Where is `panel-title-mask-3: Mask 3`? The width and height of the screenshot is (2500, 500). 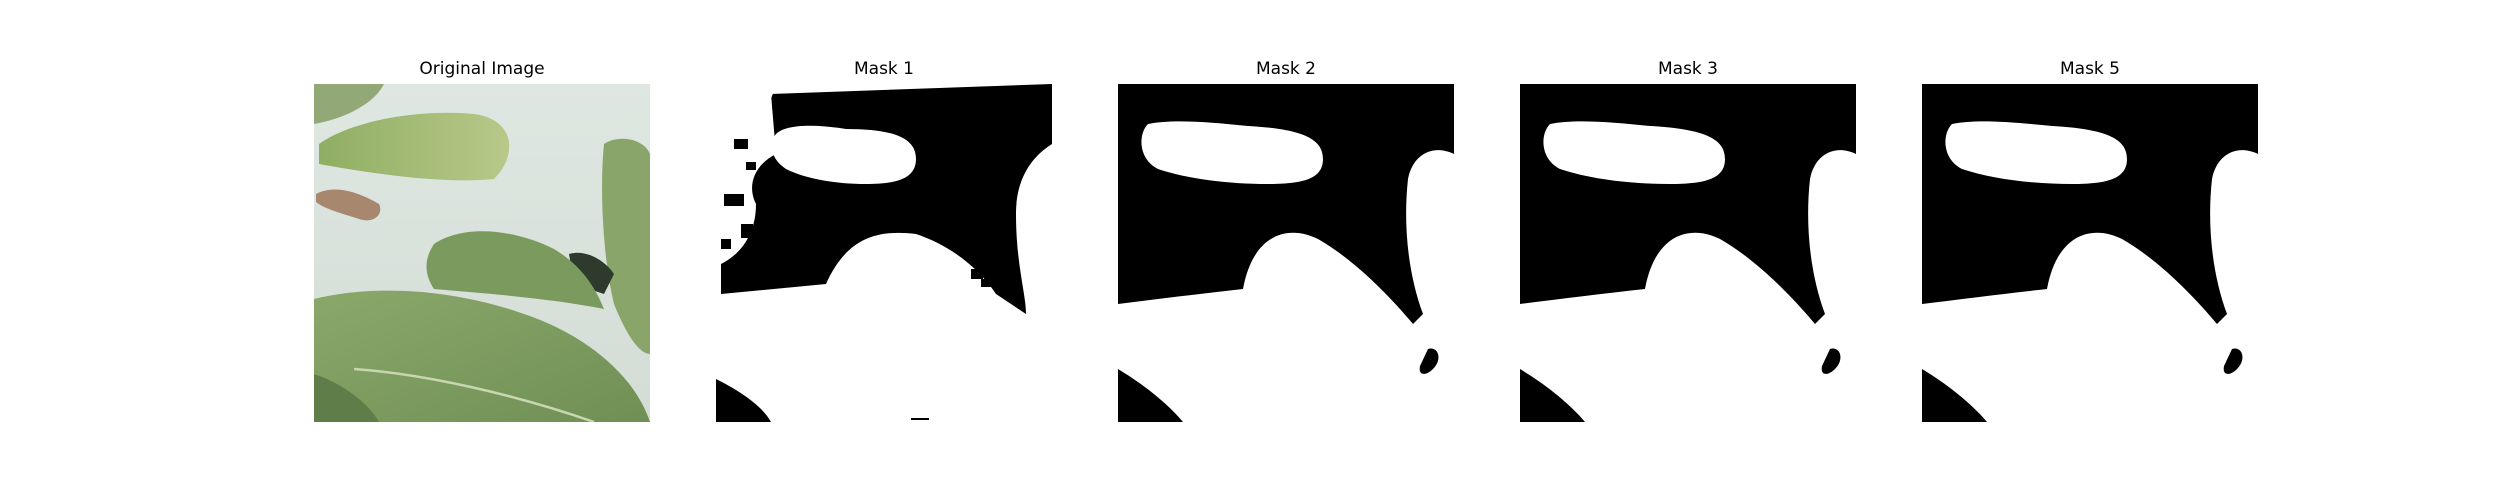 panel-title-mask-3: Mask 3 is located at coordinates (1687, 69).